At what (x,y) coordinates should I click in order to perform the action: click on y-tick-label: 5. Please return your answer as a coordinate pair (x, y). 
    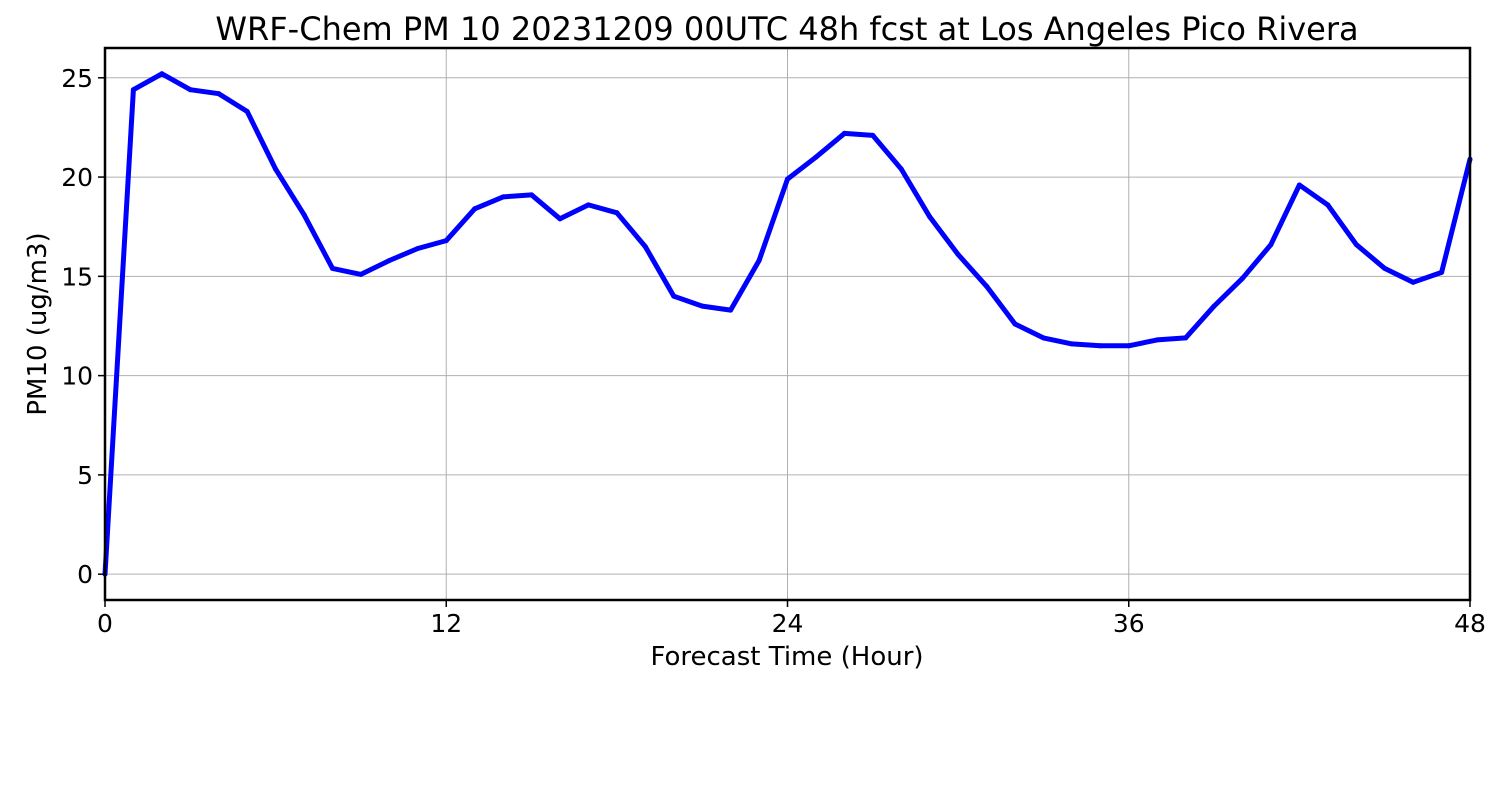
    Looking at the image, I should click on (85, 475).